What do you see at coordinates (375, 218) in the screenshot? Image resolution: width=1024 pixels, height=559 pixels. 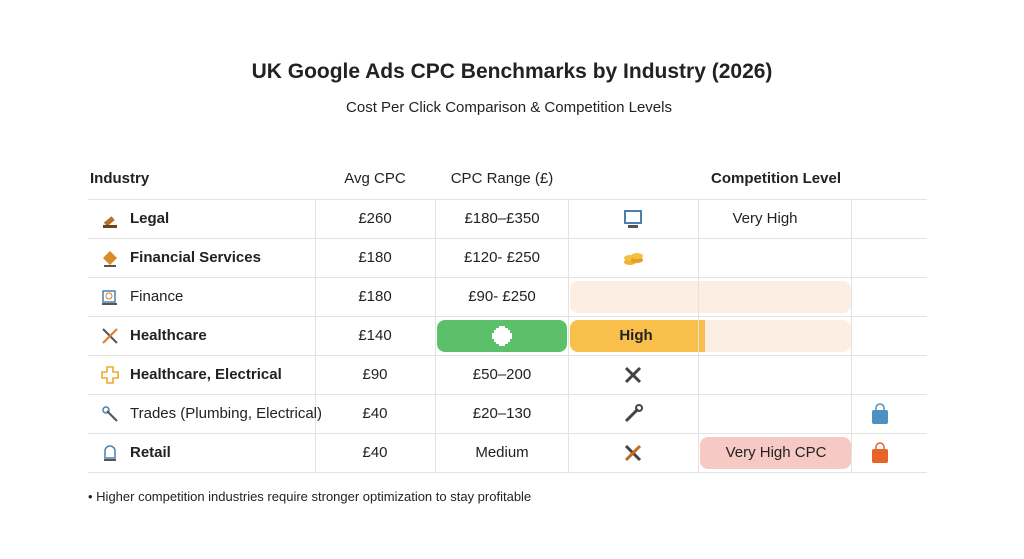 I see `avg-cpc: £260` at bounding box center [375, 218].